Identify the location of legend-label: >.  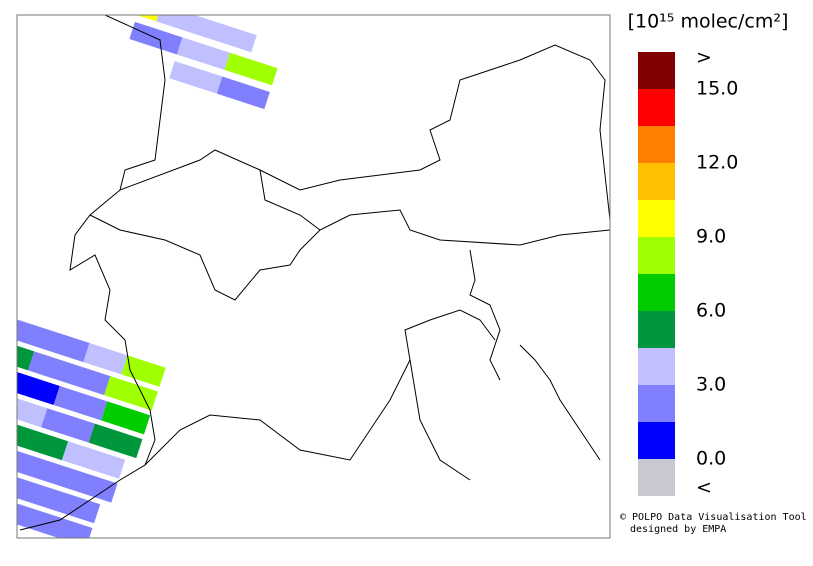
(704, 58).